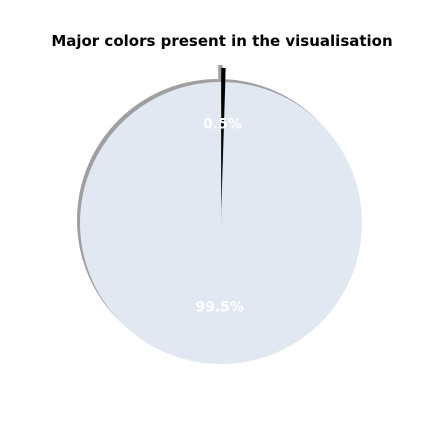 The width and height of the screenshot is (432, 432). What do you see at coordinates (223, 138) in the screenshot?
I see `pie-slice` at bounding box center [223, 138].